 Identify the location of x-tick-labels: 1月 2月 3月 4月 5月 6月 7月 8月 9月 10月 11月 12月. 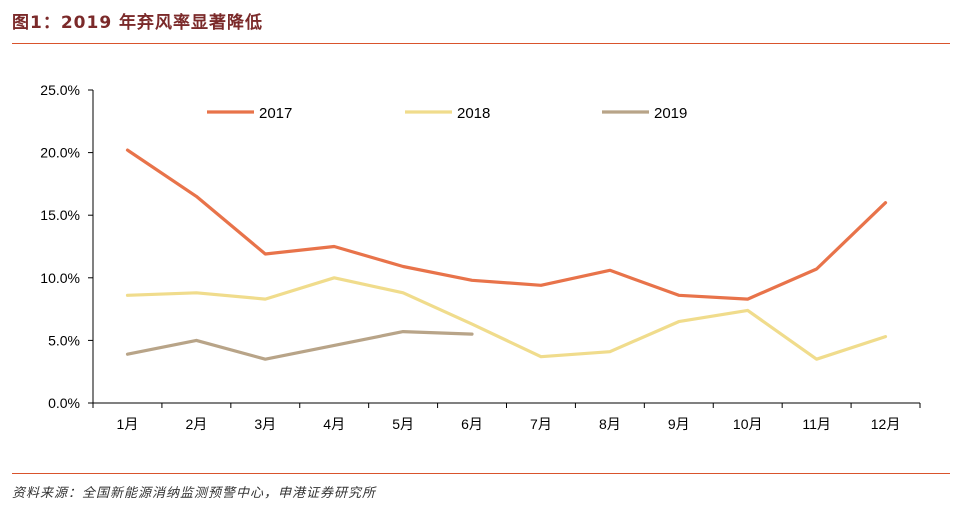
(509, 424).